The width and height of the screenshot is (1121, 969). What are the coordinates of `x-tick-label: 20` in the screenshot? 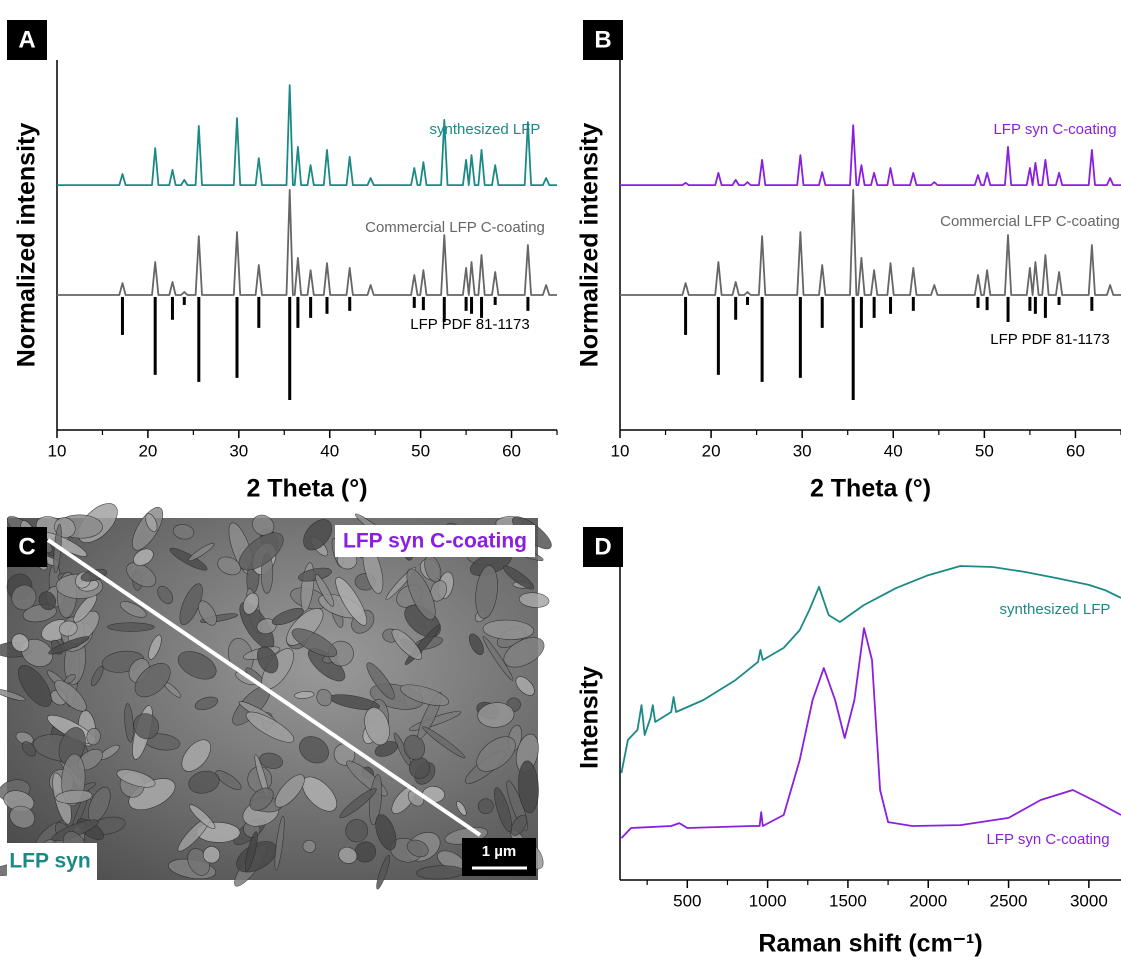 It's located at (147, 450).